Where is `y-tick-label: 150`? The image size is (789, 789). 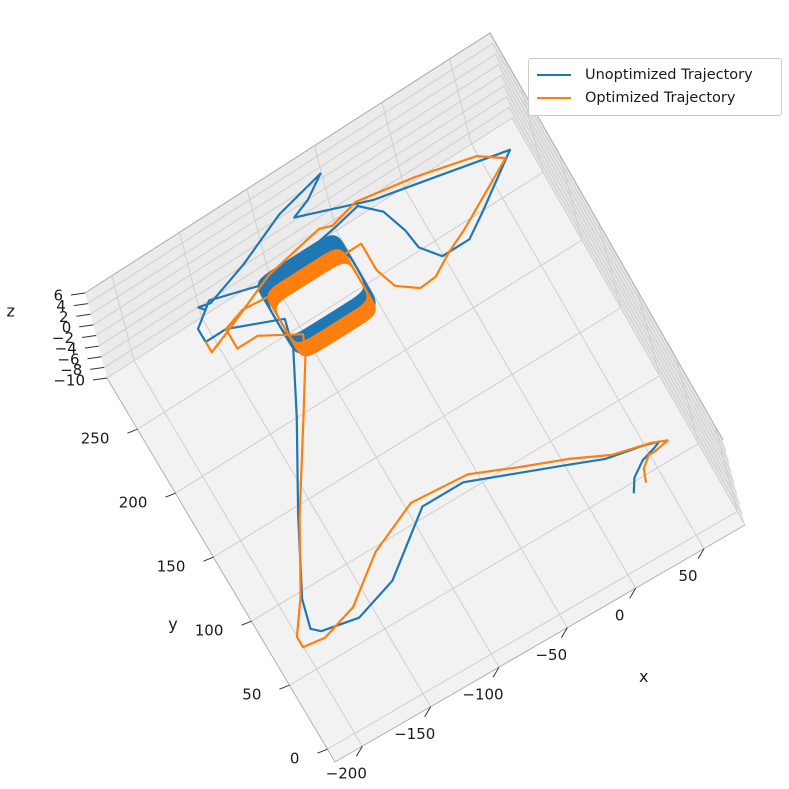 y-tick-label: 150 is located at coordinates (171, 567).